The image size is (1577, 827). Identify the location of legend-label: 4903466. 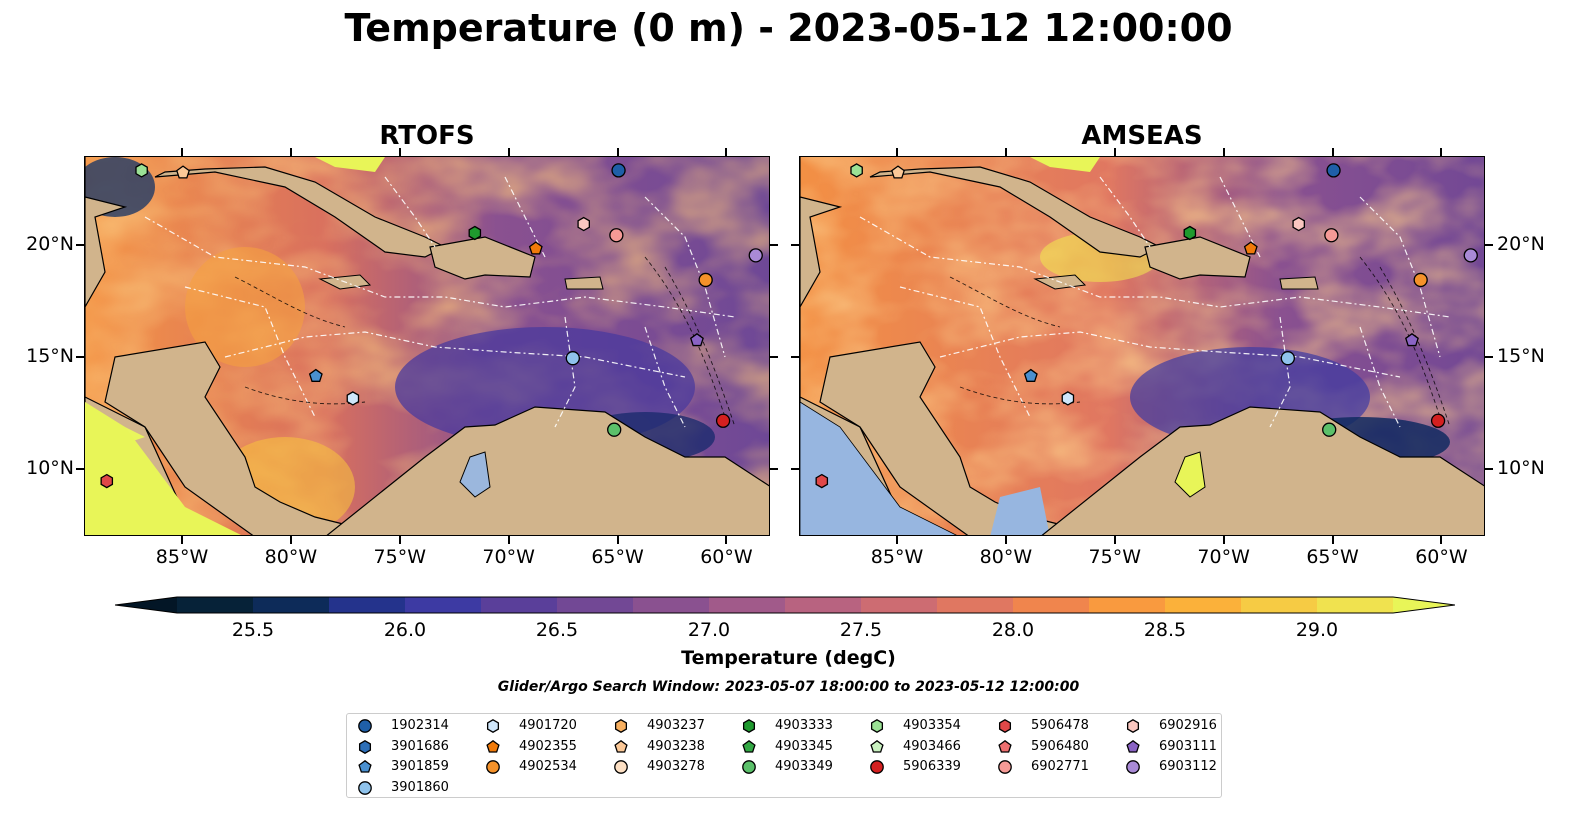
(932, 746).